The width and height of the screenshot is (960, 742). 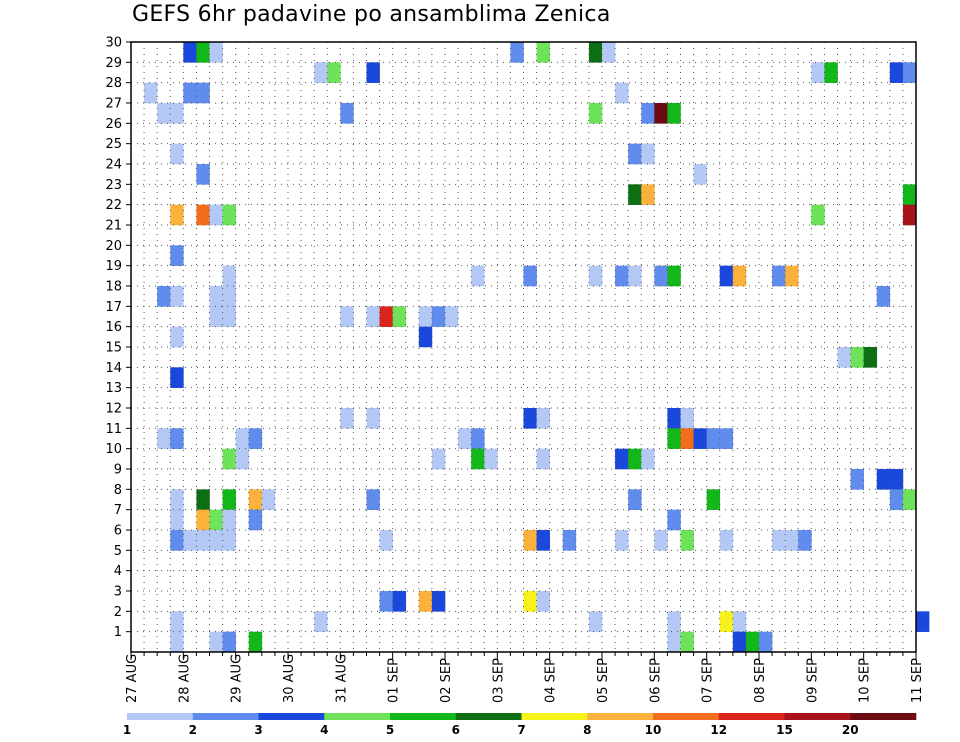 What do you see at coordinates (289, 678) in the screenshot?
I see `x-tick-label: 30 AUG` at bounding box center [289, 678].